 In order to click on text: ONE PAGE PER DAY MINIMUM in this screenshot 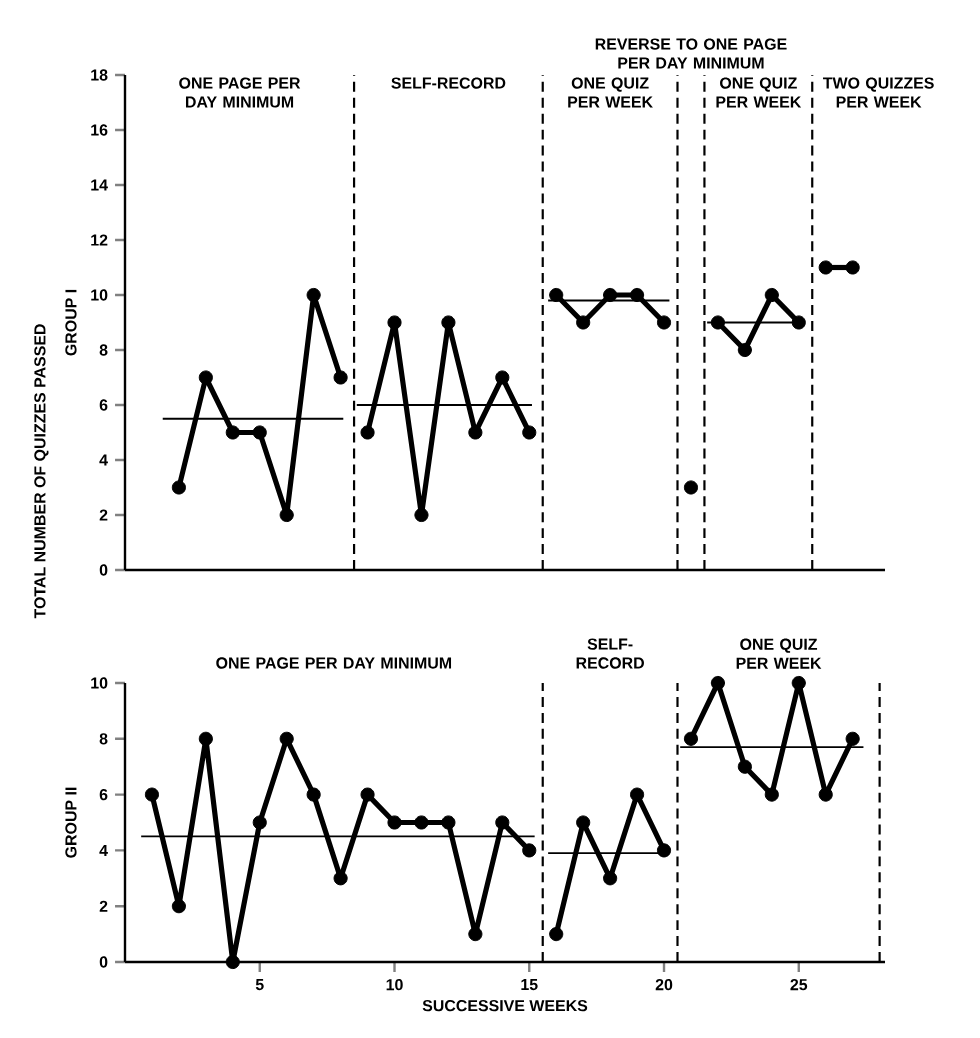, I will do `click(334, 663)`.